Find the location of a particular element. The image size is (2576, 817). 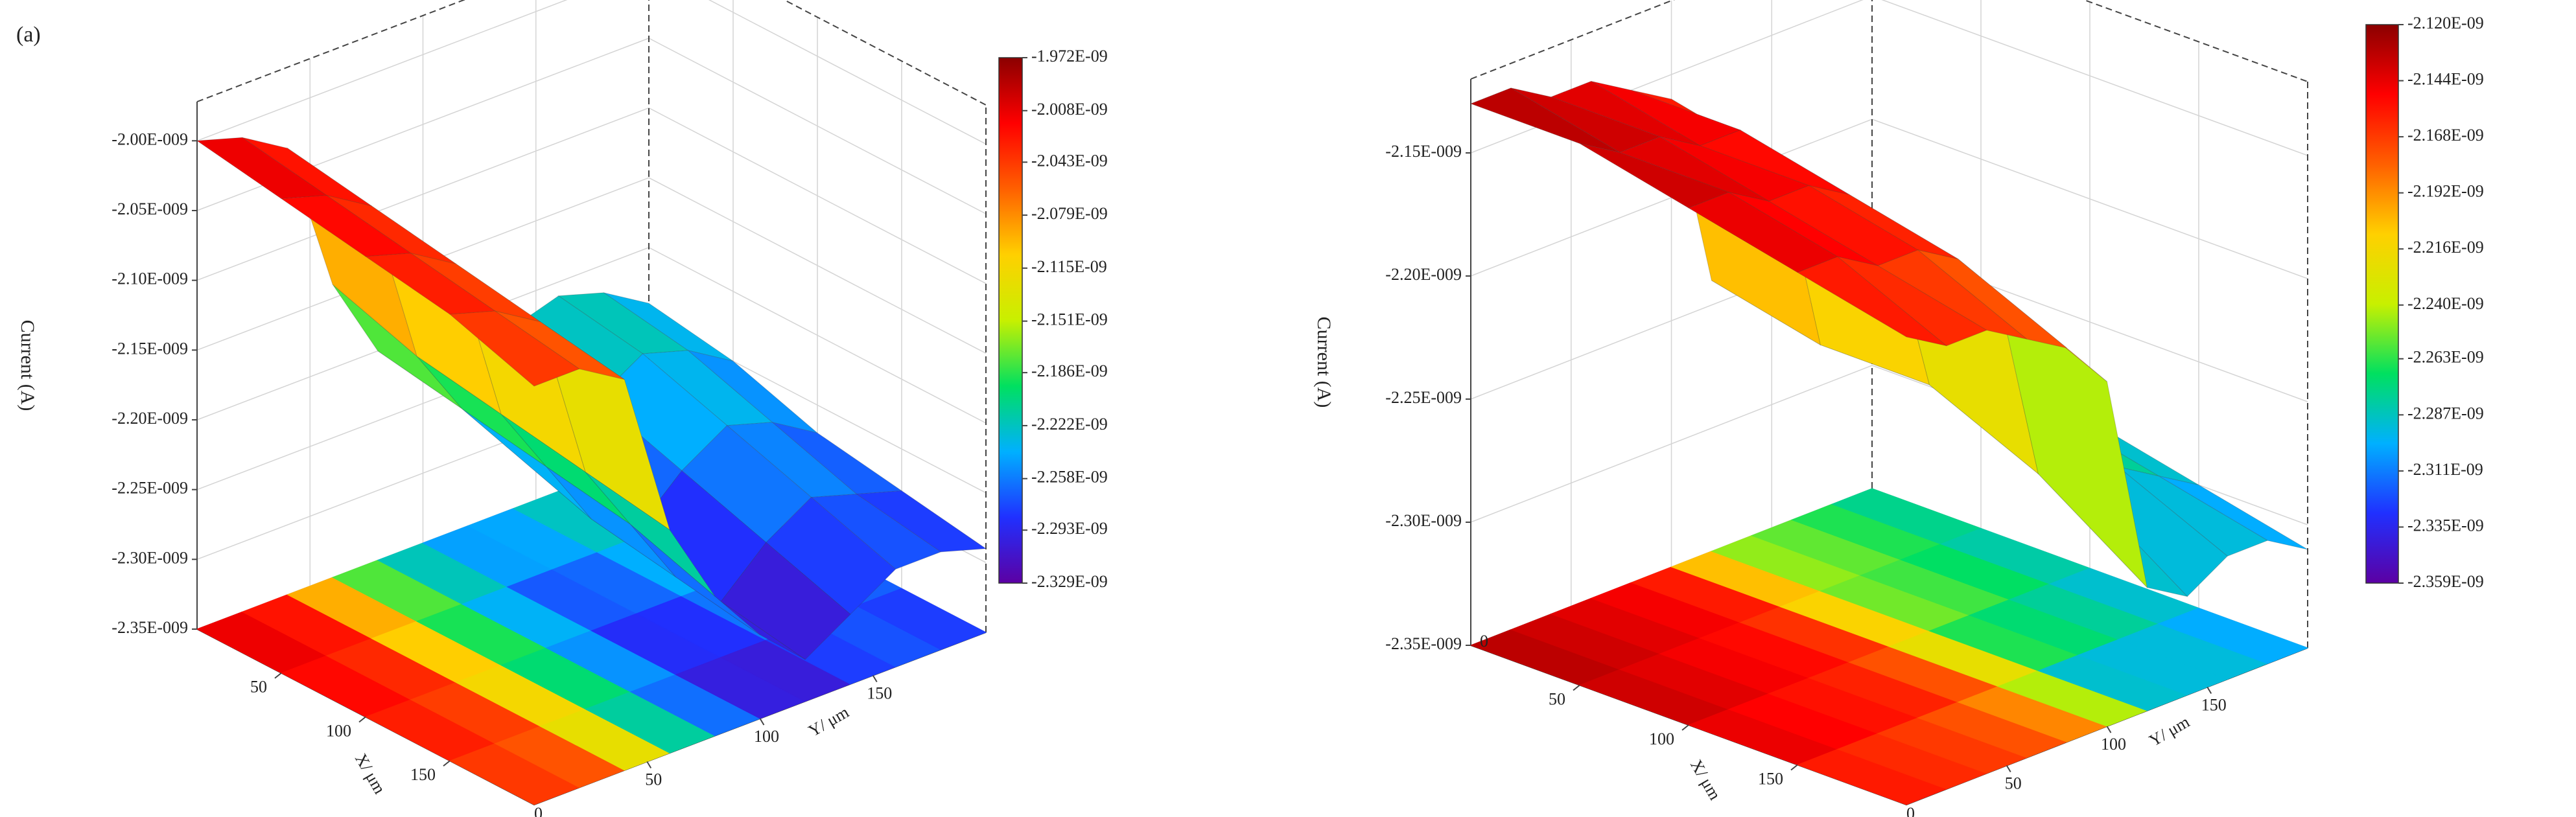

colorbar-tick-label: -2.168E-09 is located at coordinates (2445, 135).